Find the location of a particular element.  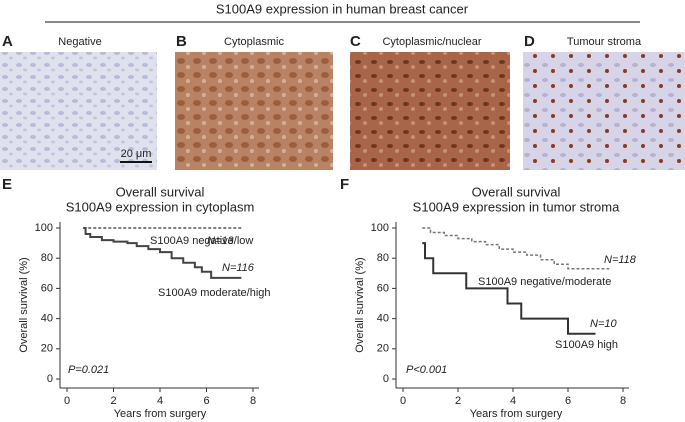

annotation: N=118 is located at coordinates (620, 260).